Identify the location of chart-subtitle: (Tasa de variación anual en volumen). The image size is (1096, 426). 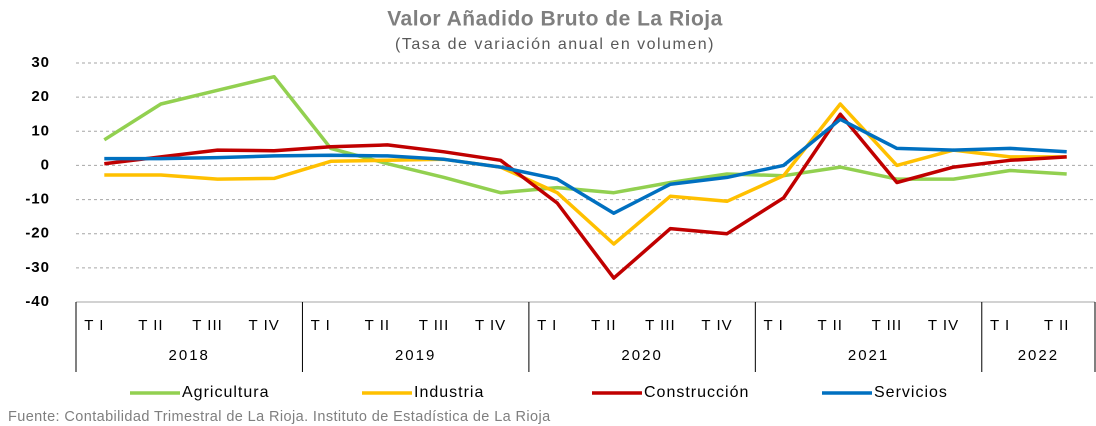
(555, 44).